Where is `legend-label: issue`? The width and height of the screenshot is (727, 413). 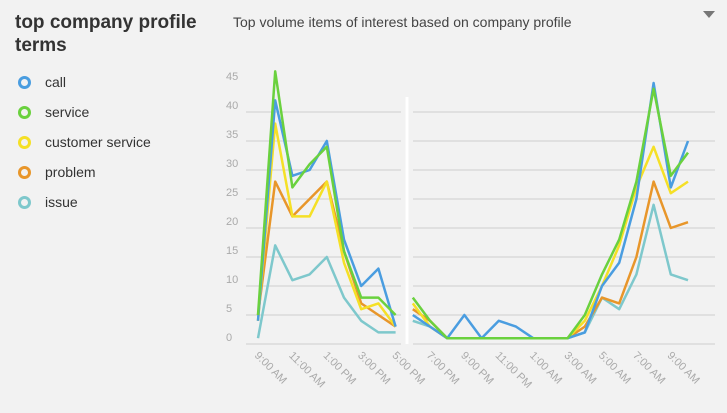
legend-label: issue is located at coordinates (61, 202).